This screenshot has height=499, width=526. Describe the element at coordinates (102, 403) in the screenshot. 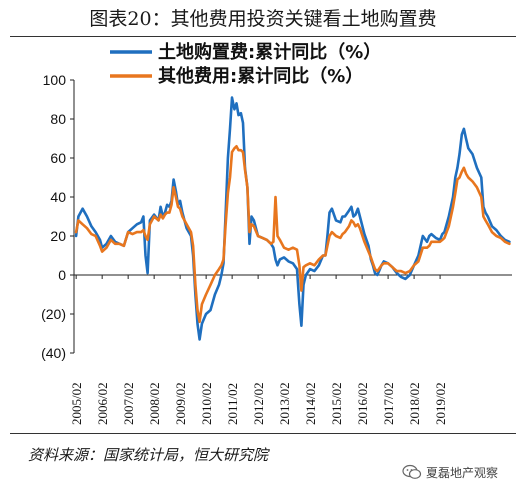

I see `x-tick-label: 2006/02` at that location.